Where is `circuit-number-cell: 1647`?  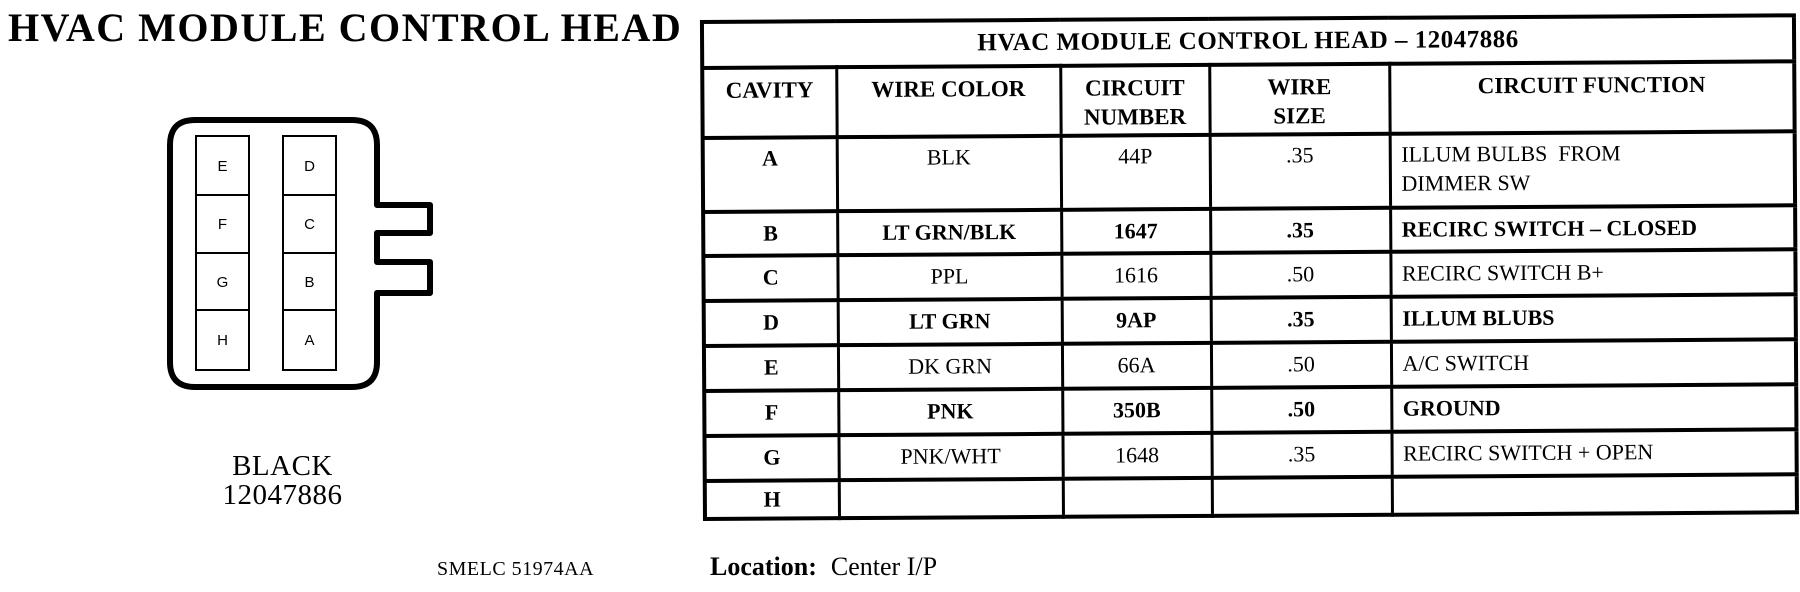 circuit-number-cell: 1647 is located at coordinates (1136, 231).